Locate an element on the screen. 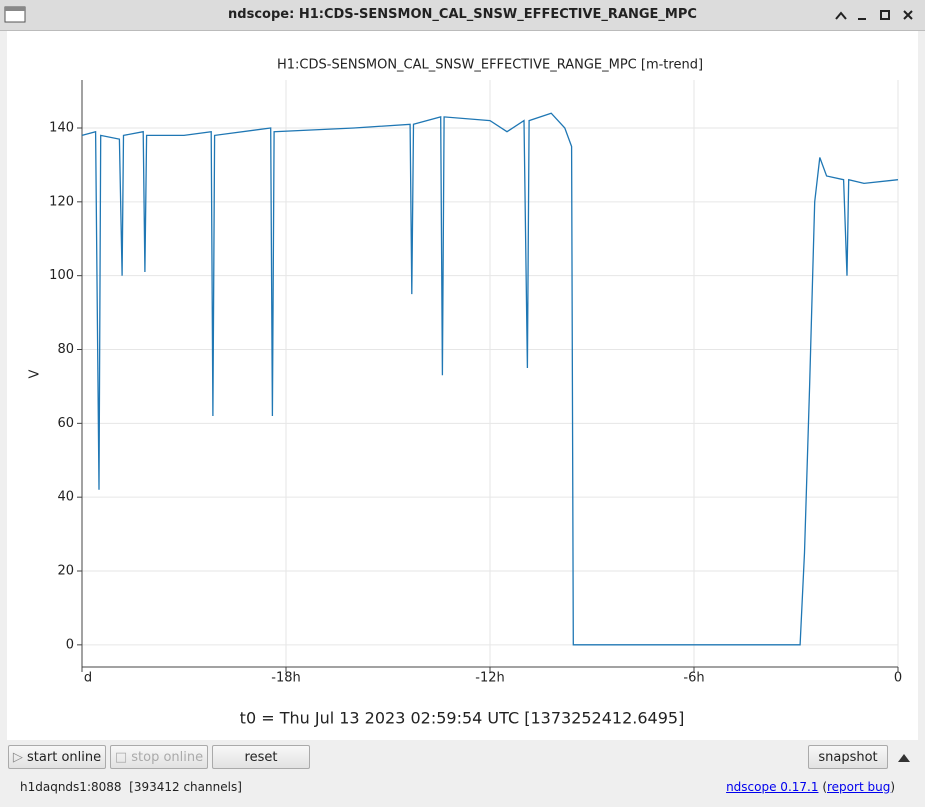 The image size is (925, 807). x-tick-label: -12h is located at coordinates (489, 678).